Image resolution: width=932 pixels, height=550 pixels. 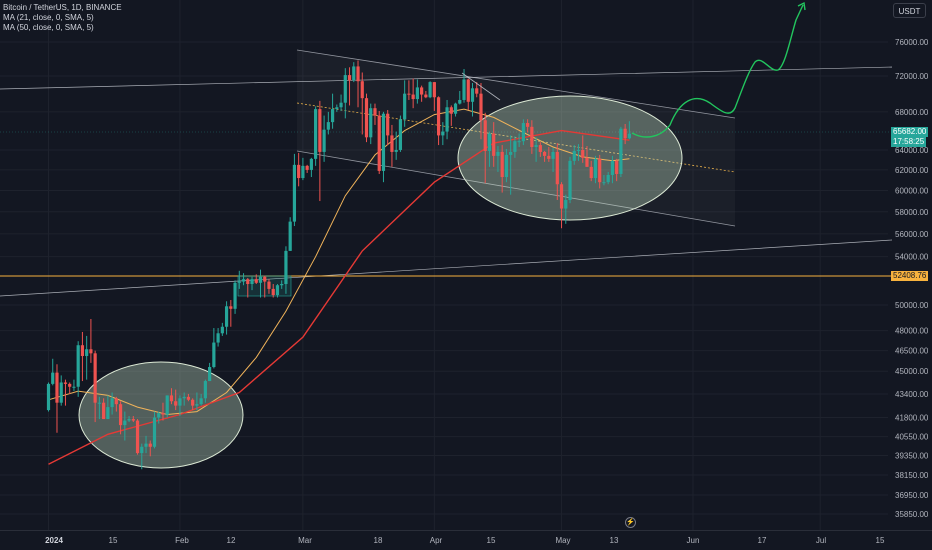 What do you see at coordinates (630, 522) in the screenshot?
I see `lightning-icon: ⚡` at bounding box center [630, 522].